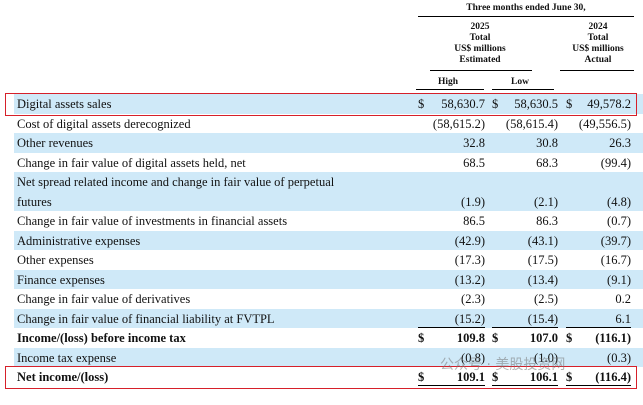 This screenshot has height=405, width=643. What do you see at coordinates (55, 143) in the screenshot?
I see `row-label: Other revenues` at bounding box center [55, 143].